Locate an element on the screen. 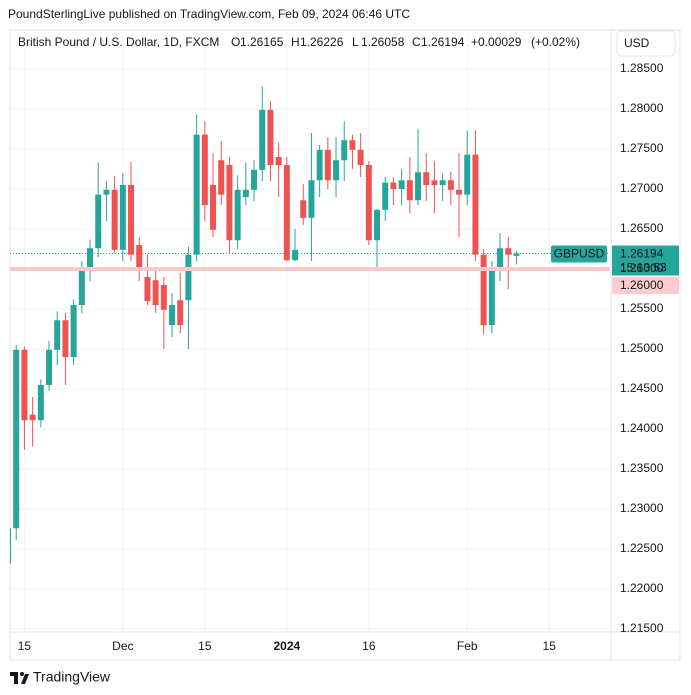  ohlc-letter: L is located at coordinates (355, 42).